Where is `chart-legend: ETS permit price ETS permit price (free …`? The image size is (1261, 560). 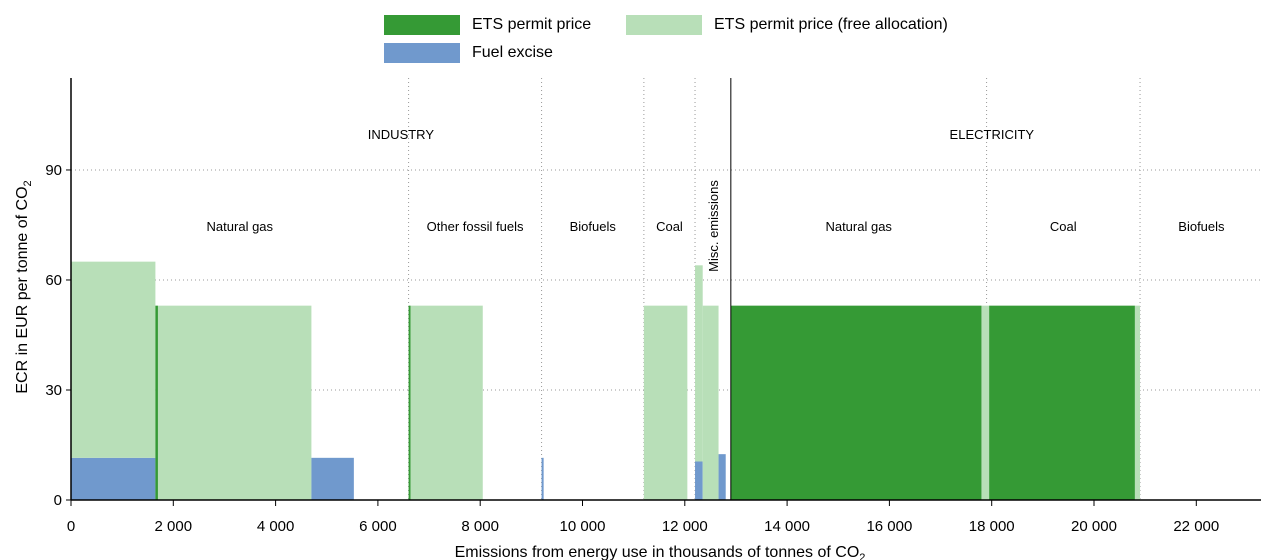 chart-legend: ETS permit price ETS permit price (free … is located at coordinates (630, 35).